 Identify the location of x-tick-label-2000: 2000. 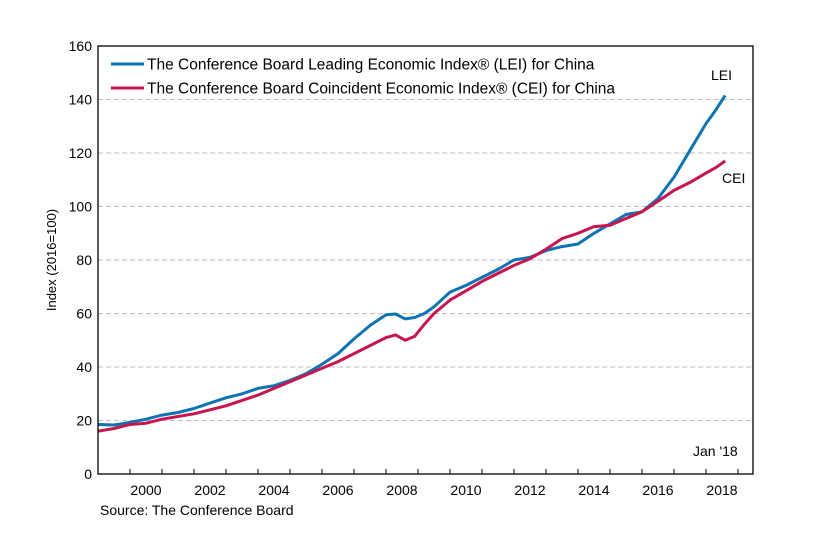
(145, 490).